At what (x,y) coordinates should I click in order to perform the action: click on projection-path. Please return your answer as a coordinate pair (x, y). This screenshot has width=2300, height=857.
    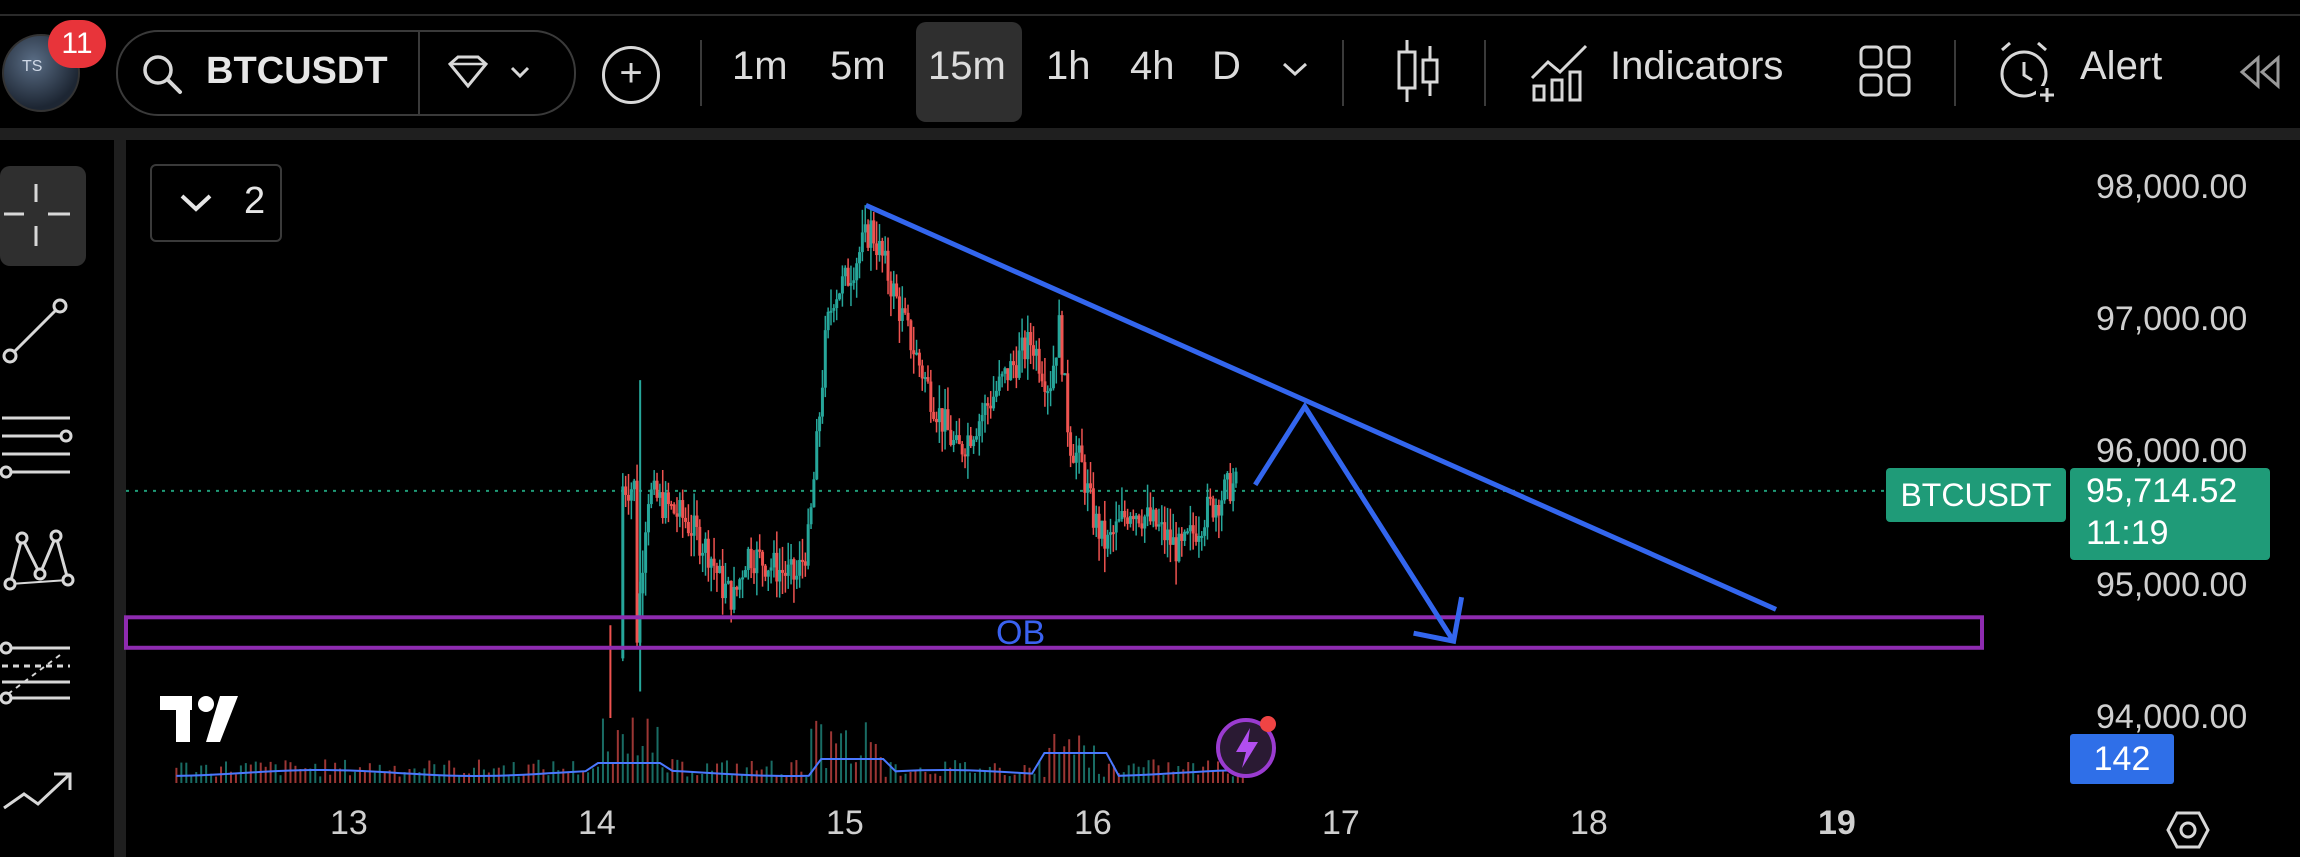
    Looking at the image, I should click on (1354, 522).